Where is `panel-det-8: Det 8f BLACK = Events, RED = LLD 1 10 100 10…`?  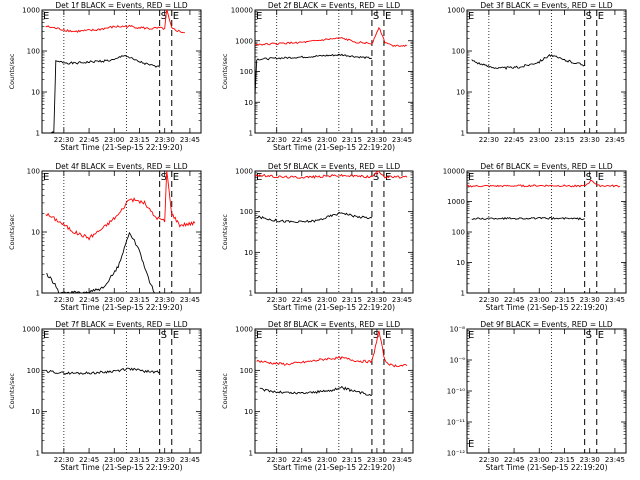 panel-det-8: Det 8f BLACK = Events, RED = LLD 1 10 100 10… is located at coordinates (317, 396).